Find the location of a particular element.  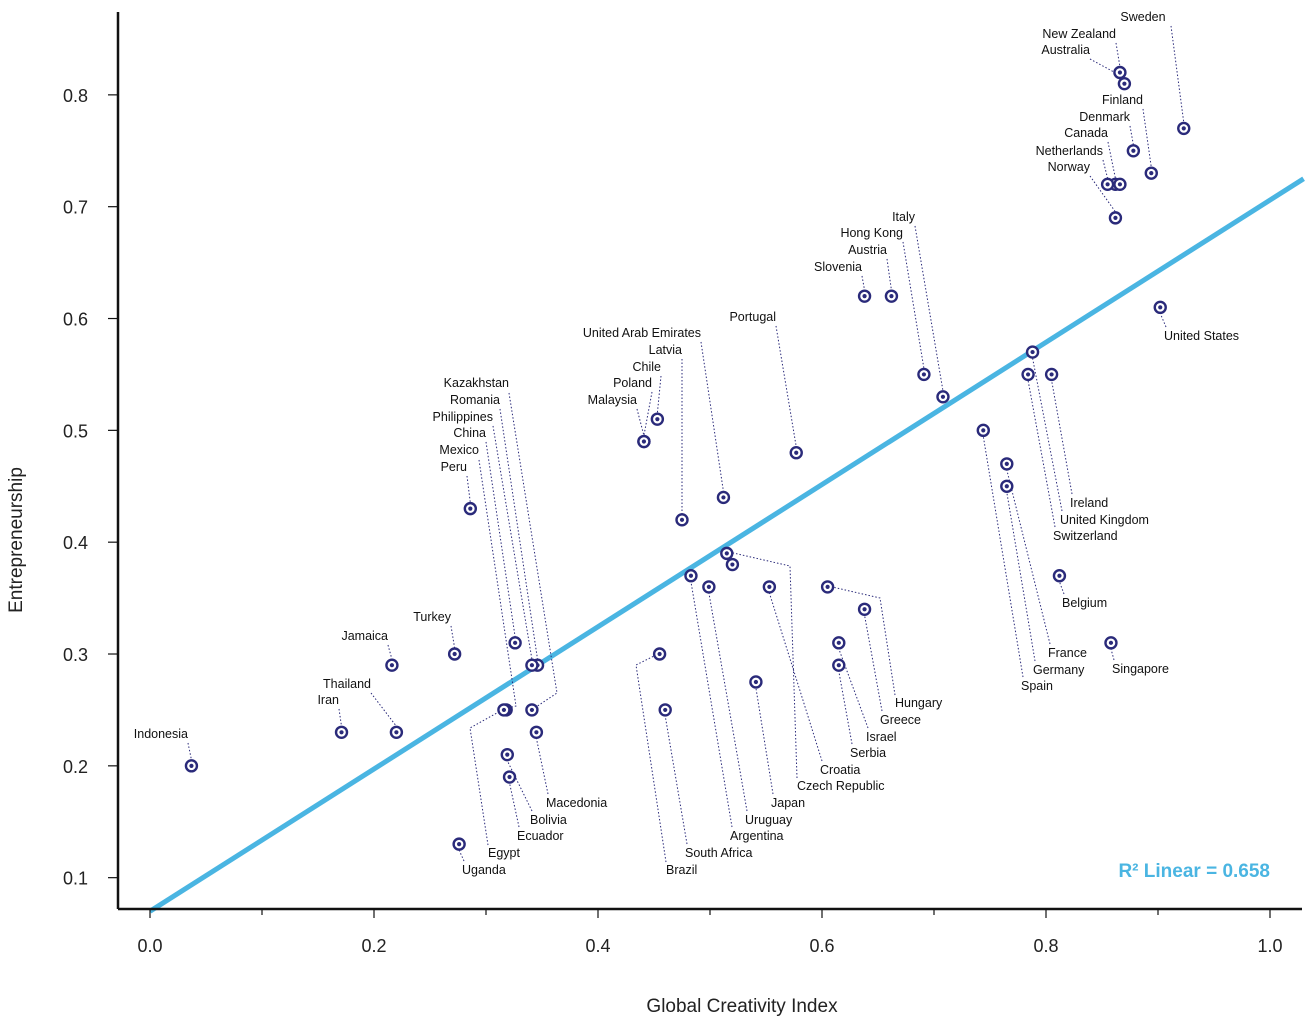

country-label: Japan is located at coordinates (788, 803).